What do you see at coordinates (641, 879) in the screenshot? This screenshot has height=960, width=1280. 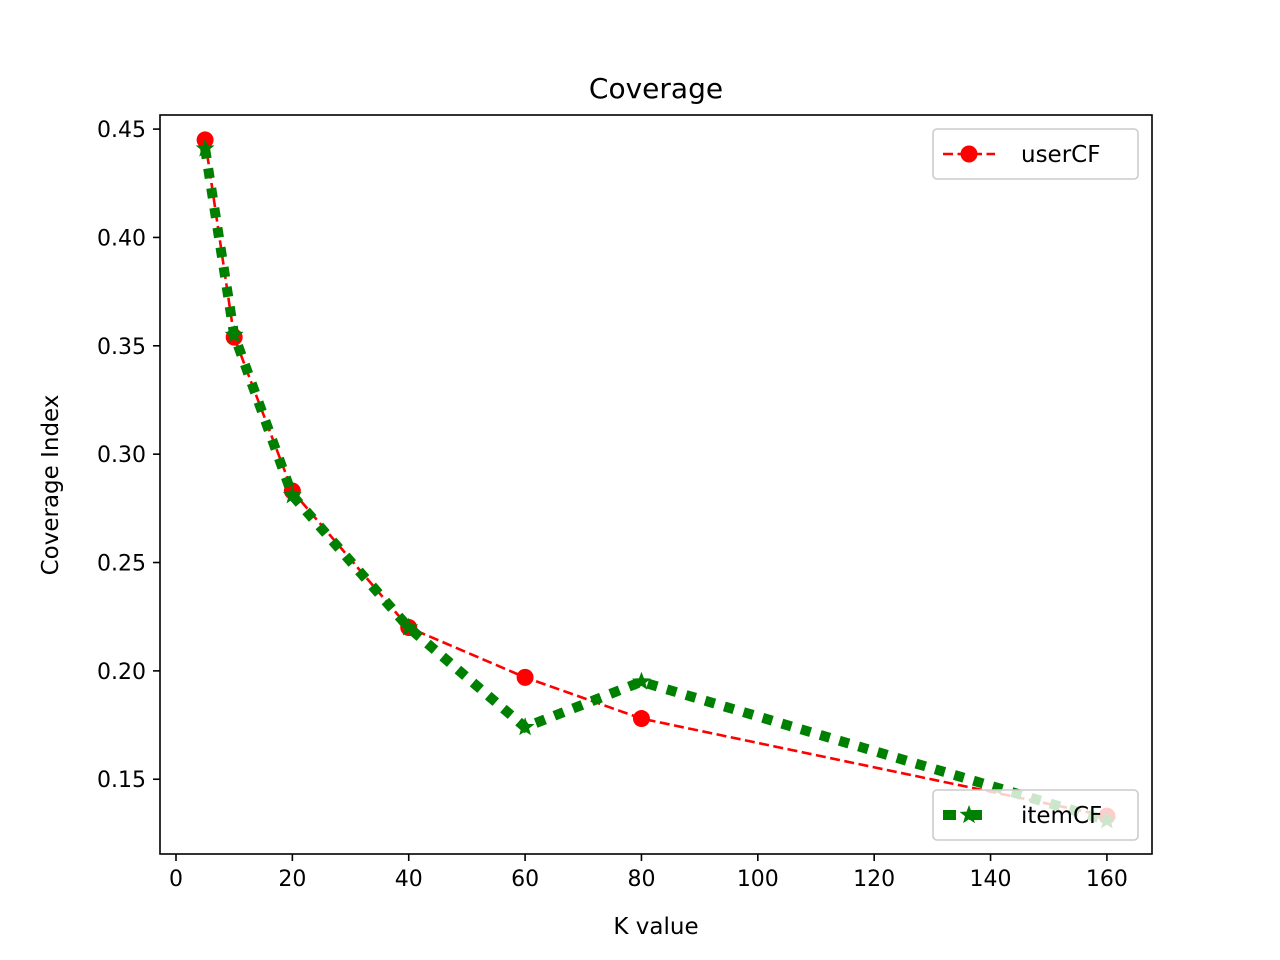 I see `x-tick-label: 80` at bounding box center [641, 879].